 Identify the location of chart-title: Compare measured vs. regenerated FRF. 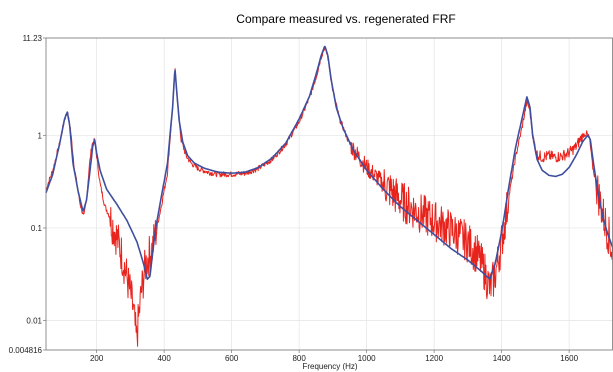
(345, 19).